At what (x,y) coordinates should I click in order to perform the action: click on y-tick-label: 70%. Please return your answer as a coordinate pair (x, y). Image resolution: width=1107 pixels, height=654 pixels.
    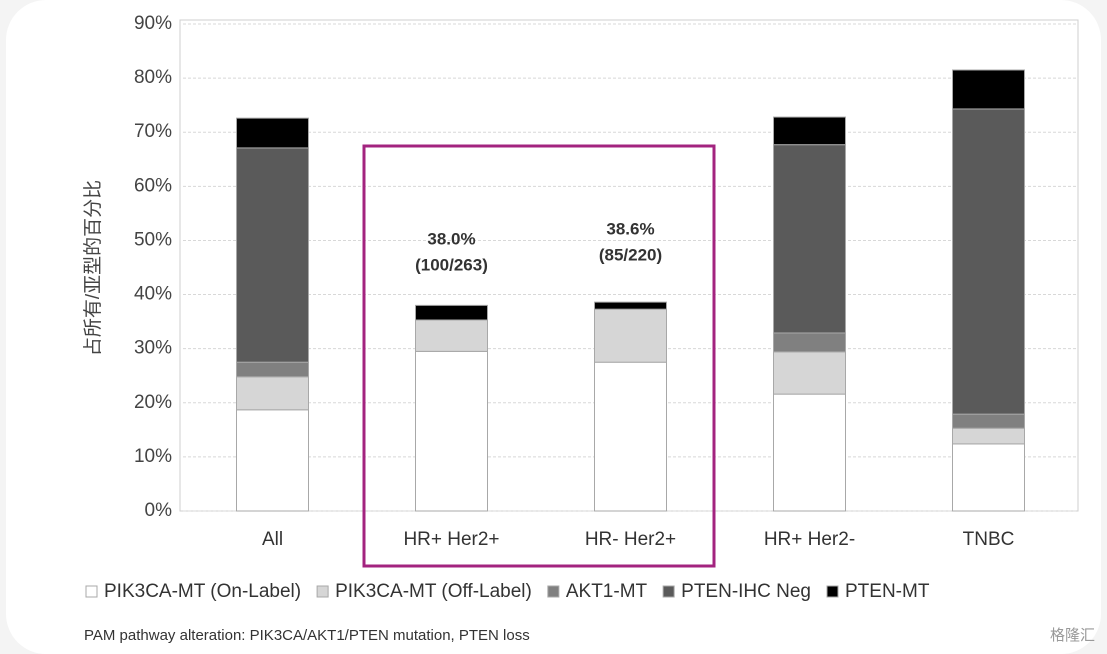
    Looking at the image, I should click on (153, 131).